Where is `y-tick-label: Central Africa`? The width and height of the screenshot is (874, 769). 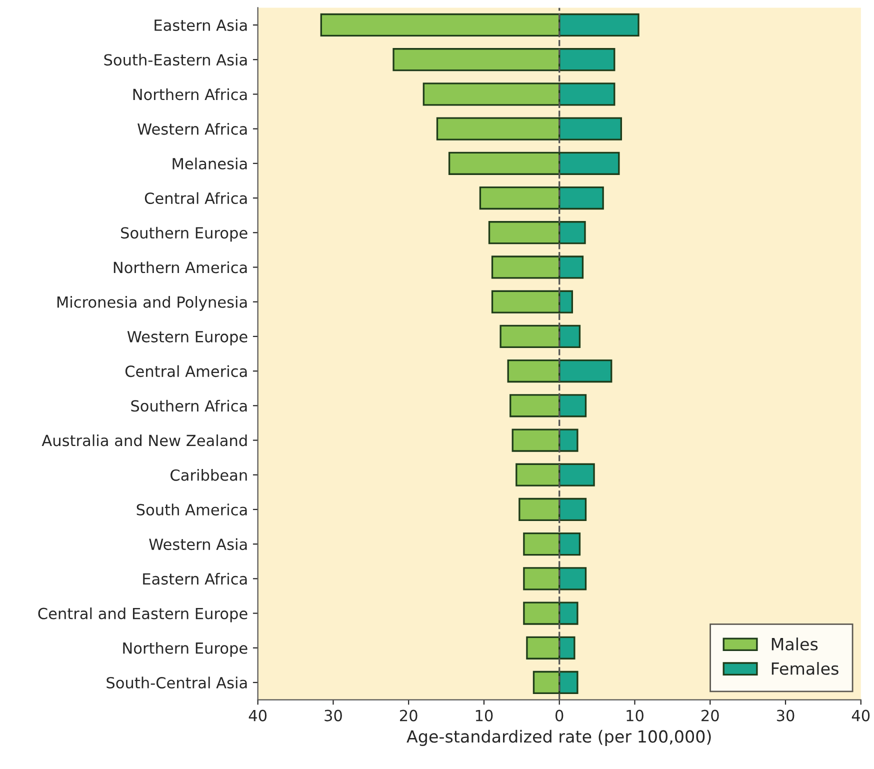
y-tick-label: Central Africa is located at coordinates (195, 198).